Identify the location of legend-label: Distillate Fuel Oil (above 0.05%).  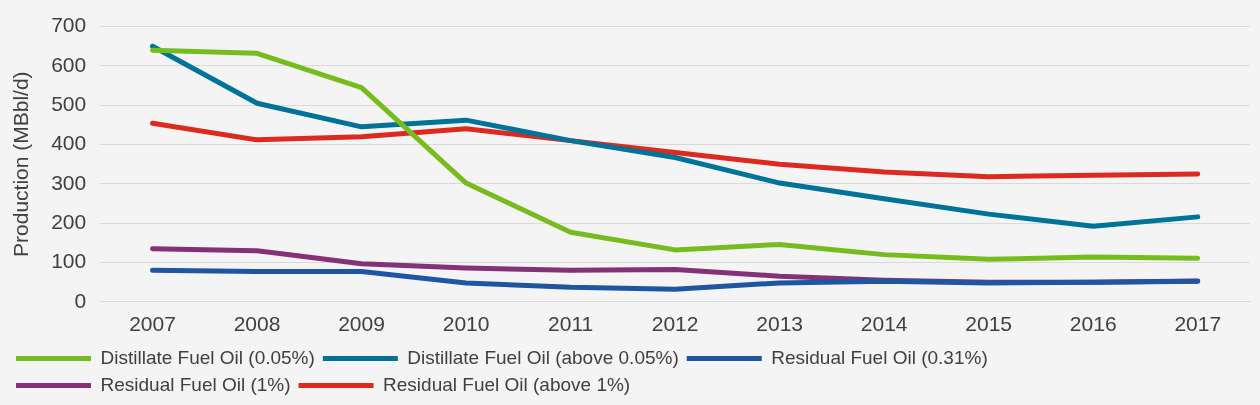
(543, 357).